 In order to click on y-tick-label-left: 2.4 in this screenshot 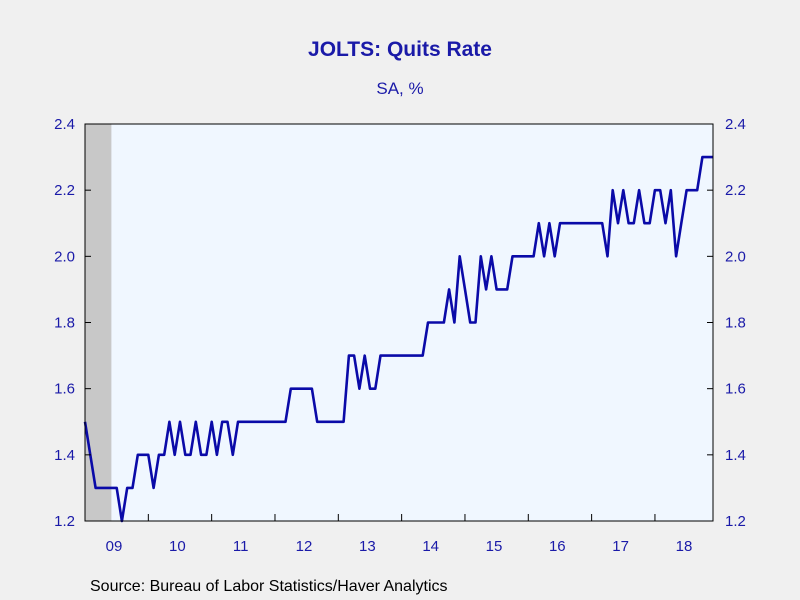, I will do `click(64, 124)`.